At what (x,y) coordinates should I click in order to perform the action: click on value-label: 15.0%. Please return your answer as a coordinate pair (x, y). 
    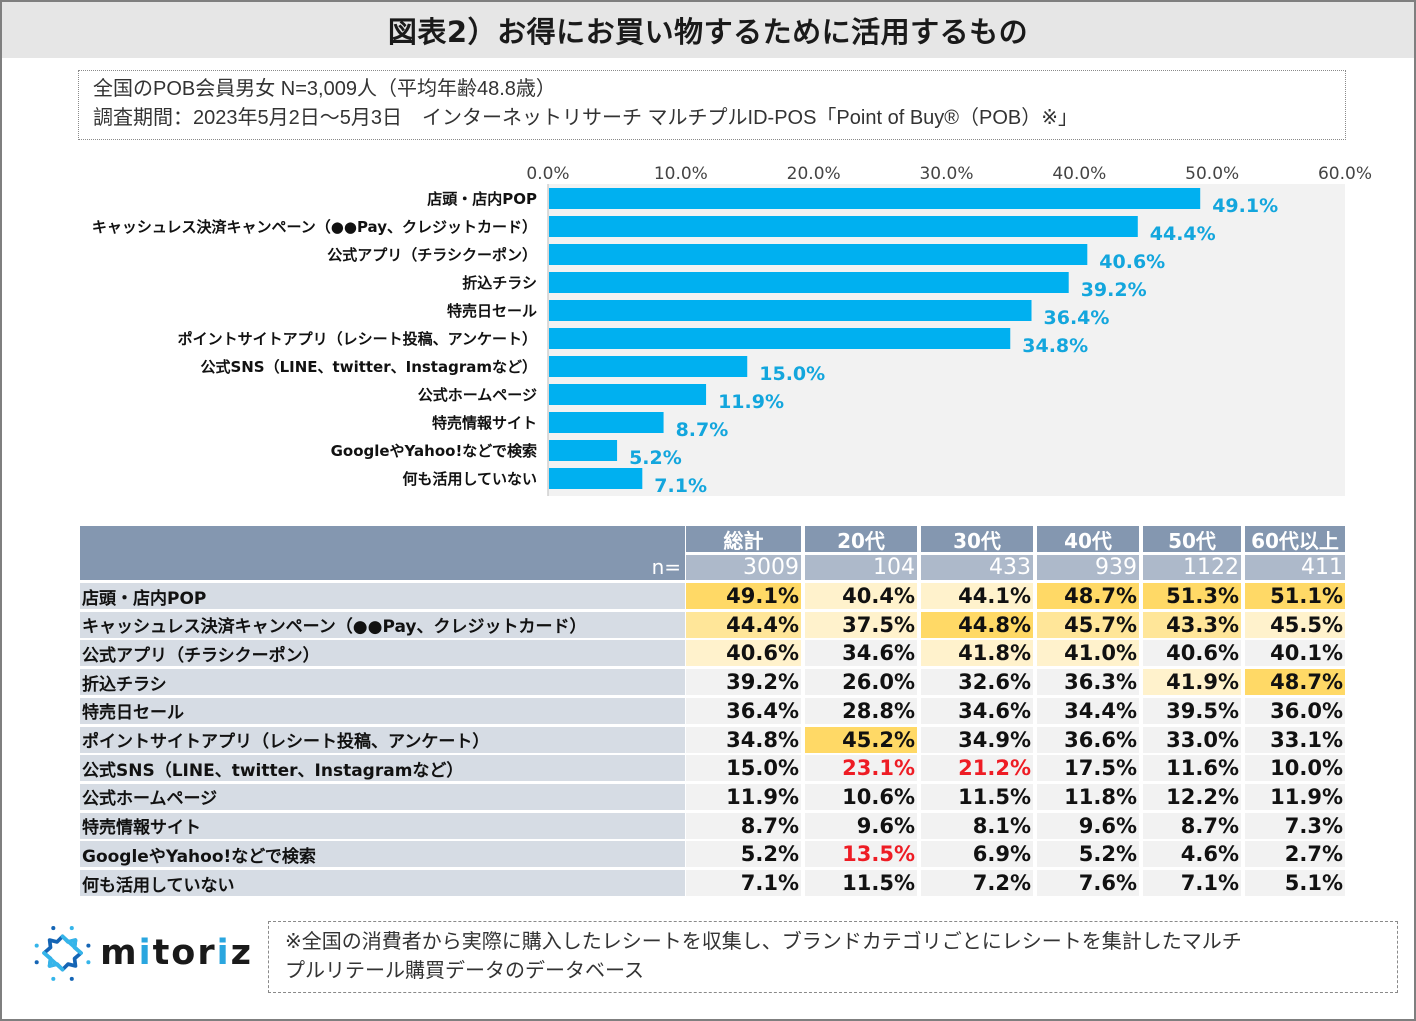
    Looking at the image, I should click on (792, 374).